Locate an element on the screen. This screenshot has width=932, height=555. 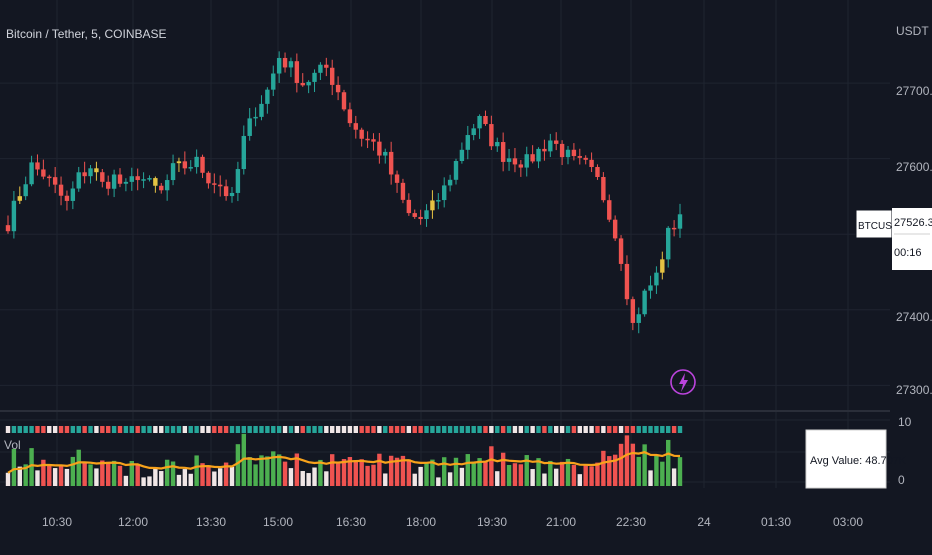
price-tick: 27600.00 is located at coordinates (914, 167).